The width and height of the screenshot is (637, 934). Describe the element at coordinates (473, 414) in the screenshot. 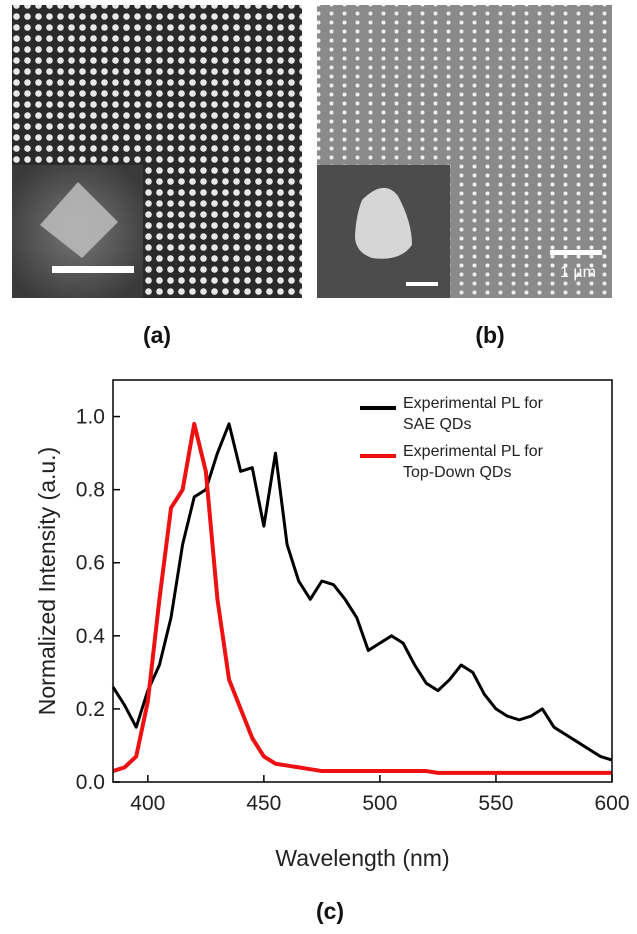

I see `legend-label: Experimental PL for SAE QDs` at that location.